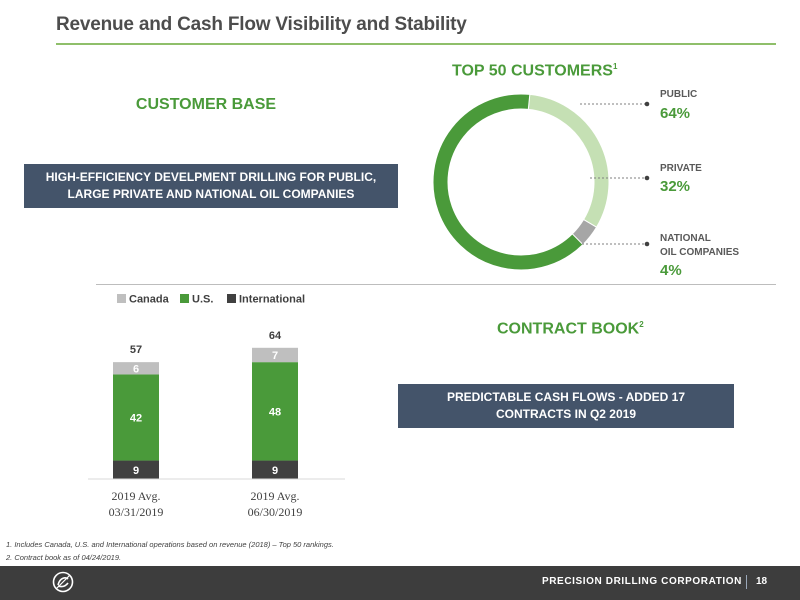 The width and height of the screenshot is (800, 600). What do you see at coordinates (202, 300) in the screenshot?
I see `legend-label: U.S.` at bounding box center [202, 300].